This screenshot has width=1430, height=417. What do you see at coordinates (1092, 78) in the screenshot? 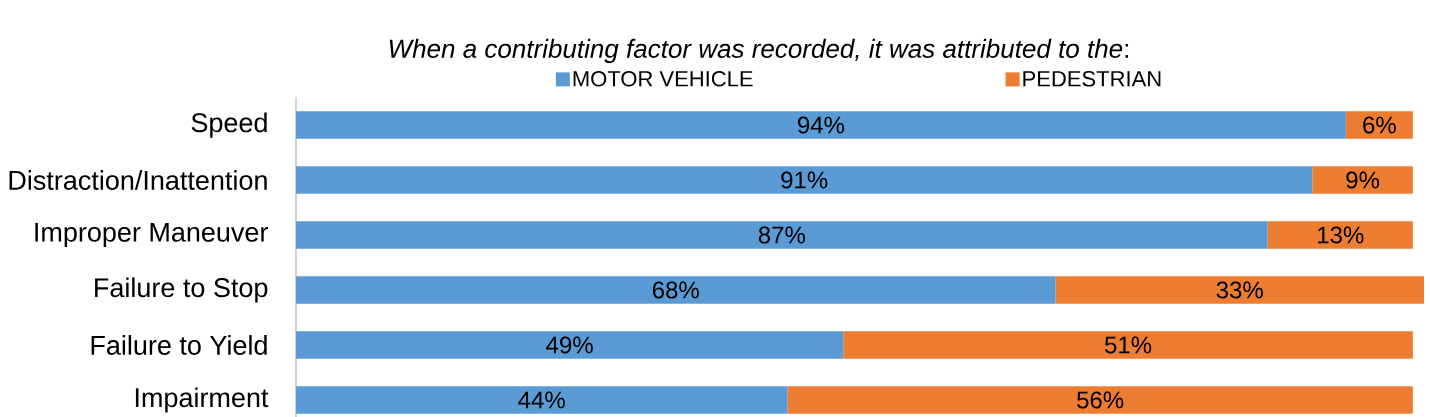
I see `legend-label: PEDESTRIAN` at bounding box center [1092, 78].